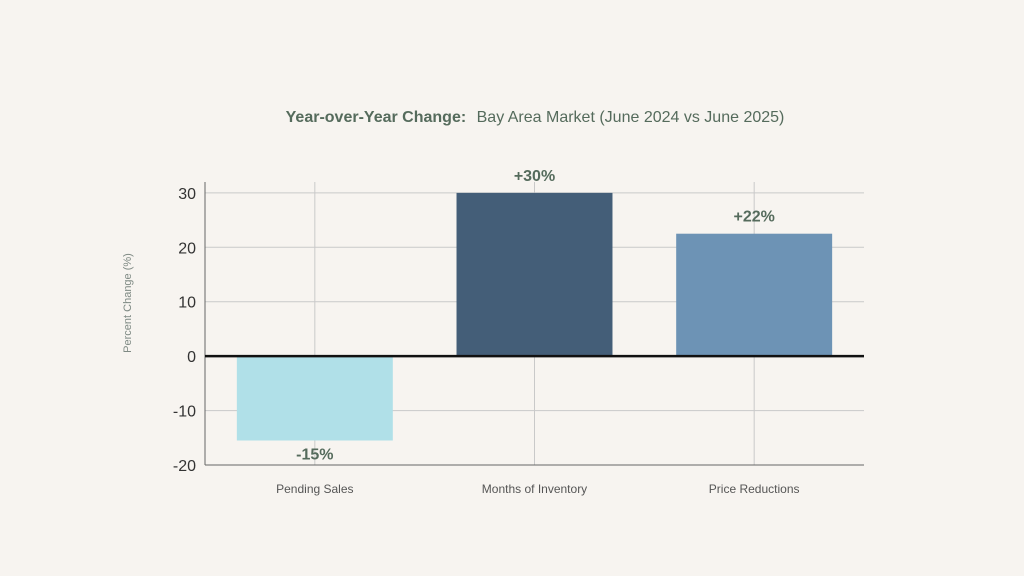 The image size is (1024, 576). Describe the element at coordinates (534, 489) in the screenshot. I see `x-tick-label: Months of Inventory` at that location.